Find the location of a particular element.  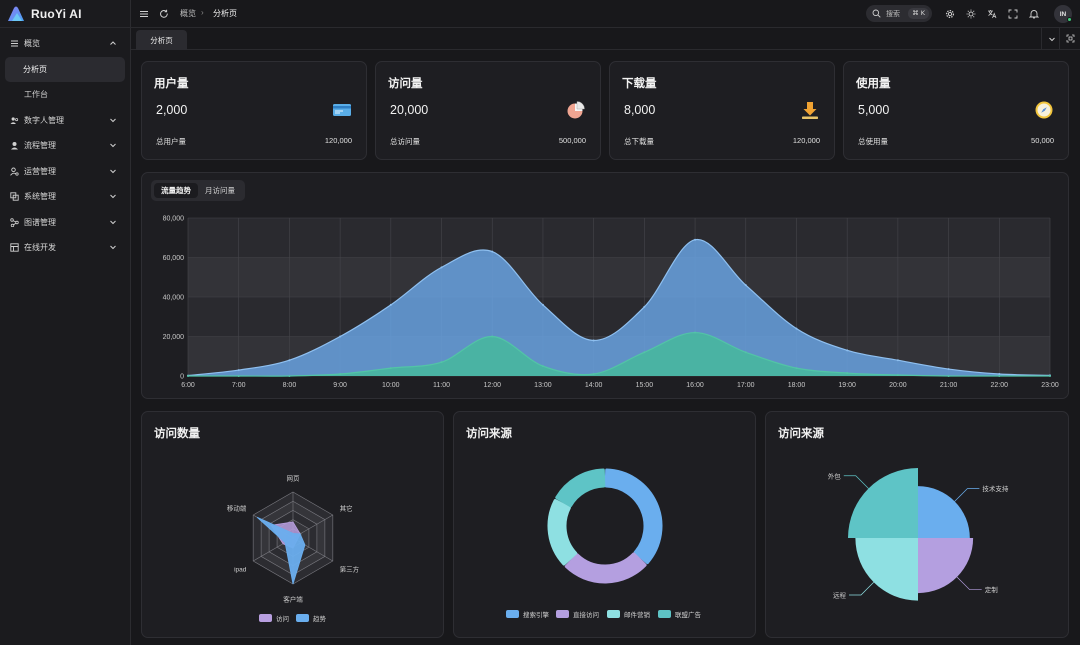

sidebar-item-workflow: 流程管理 is located at coordinates (65, 146).